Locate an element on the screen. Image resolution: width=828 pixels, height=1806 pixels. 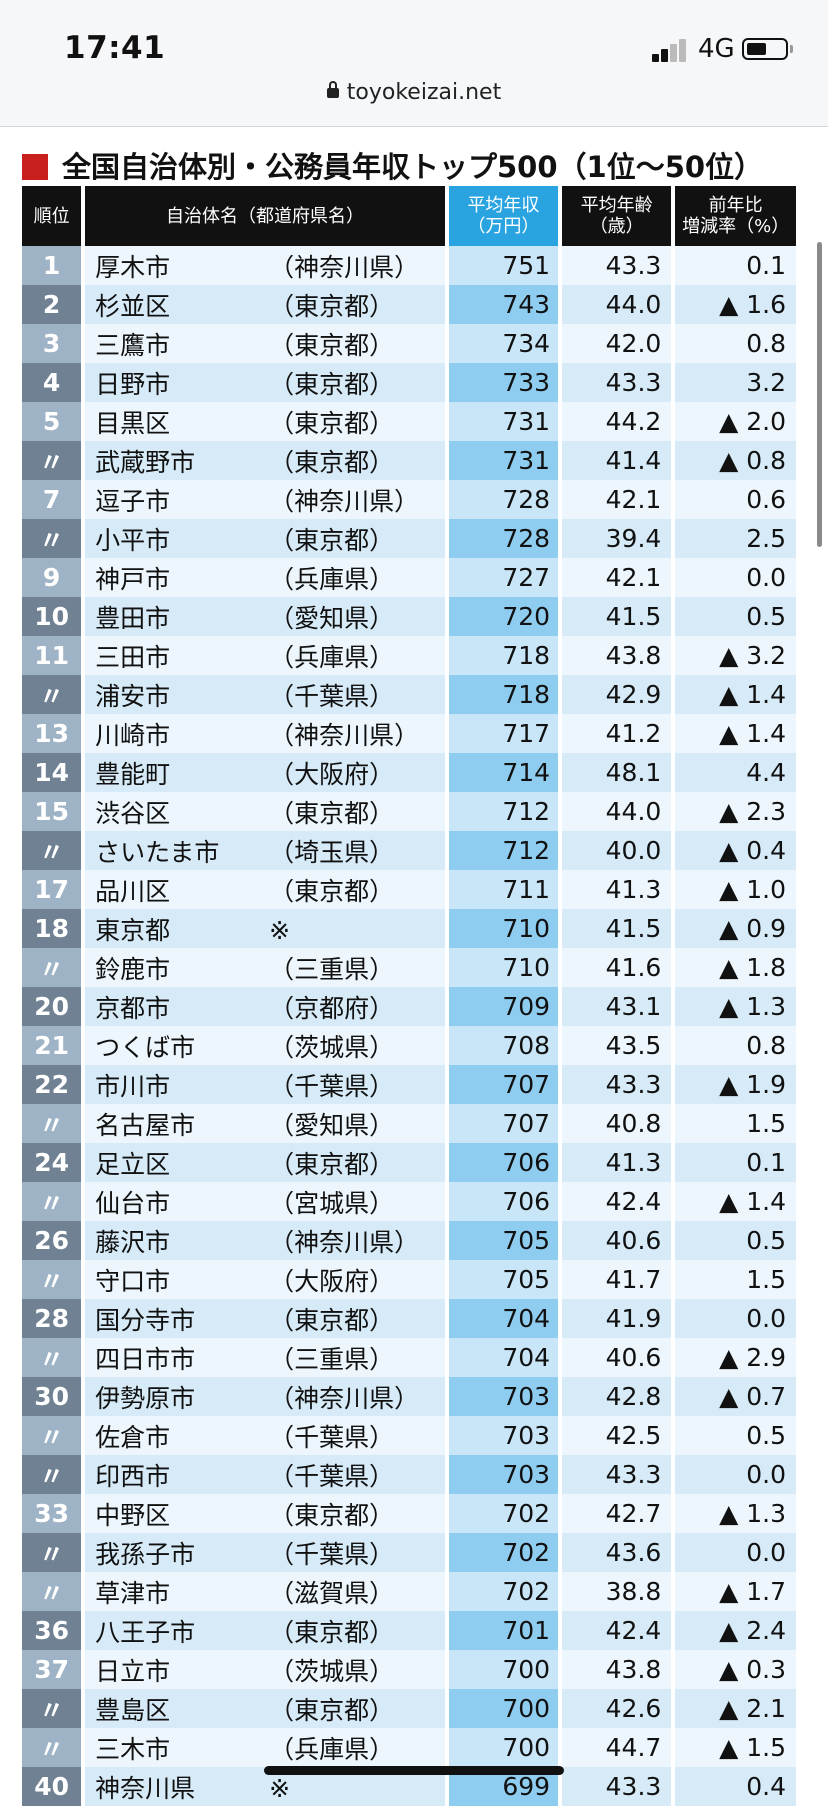
table-row: 30 伊勢原市 （神奈川県） 703 42.8 ▲ 0.7 is located at coordinates (409, 1396).